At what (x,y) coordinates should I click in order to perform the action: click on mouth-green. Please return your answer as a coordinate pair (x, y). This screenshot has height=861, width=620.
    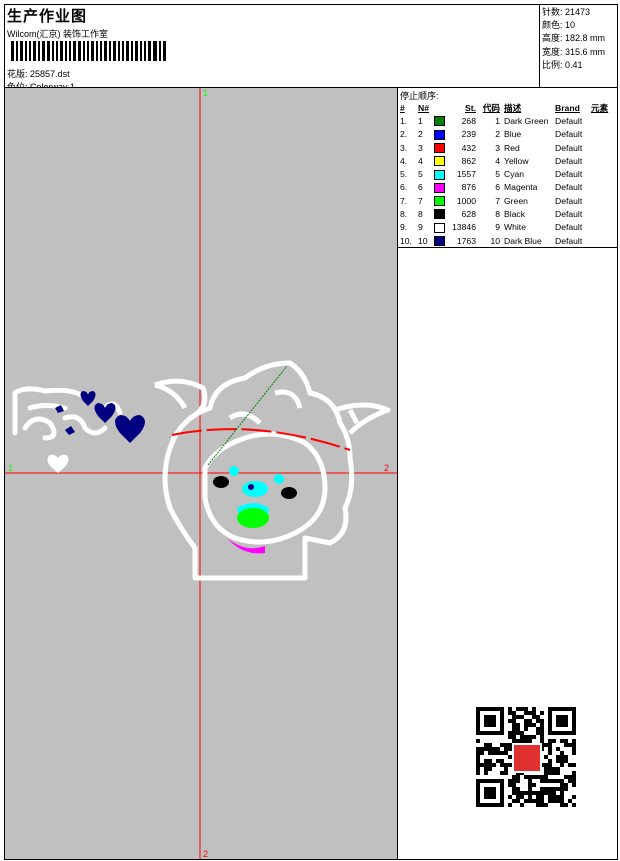
    Looking at the image, I should click on (253, 518).